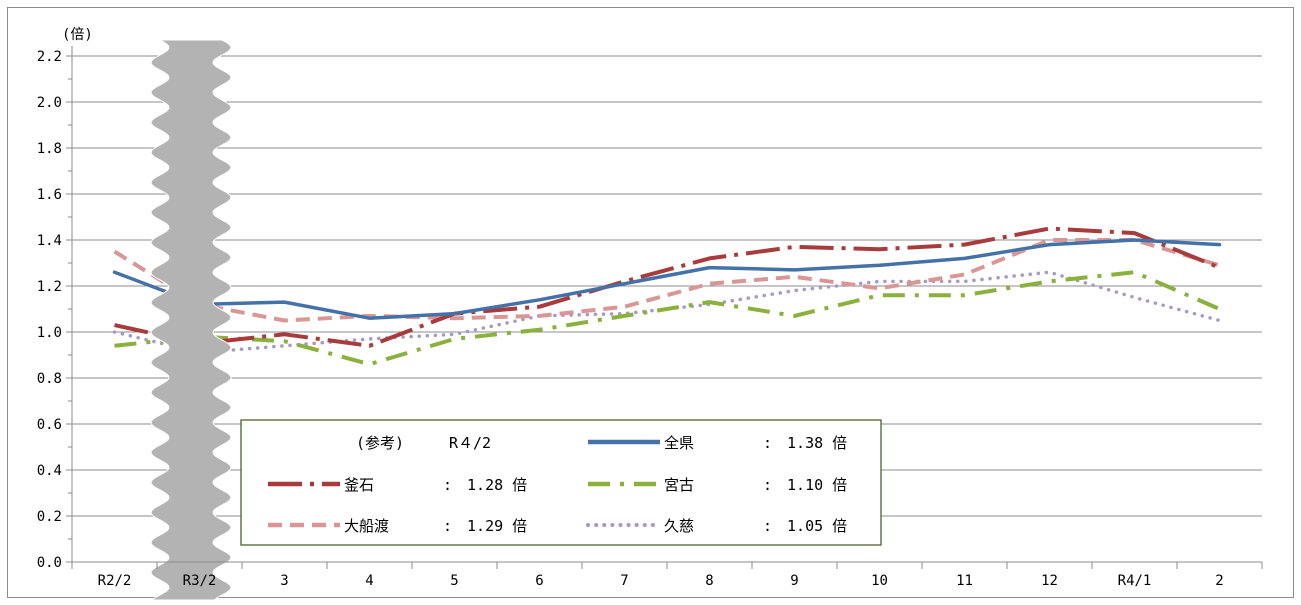 The image size is (1301, 605). I want to click on x-tick-label: 11, so click(964, 581).